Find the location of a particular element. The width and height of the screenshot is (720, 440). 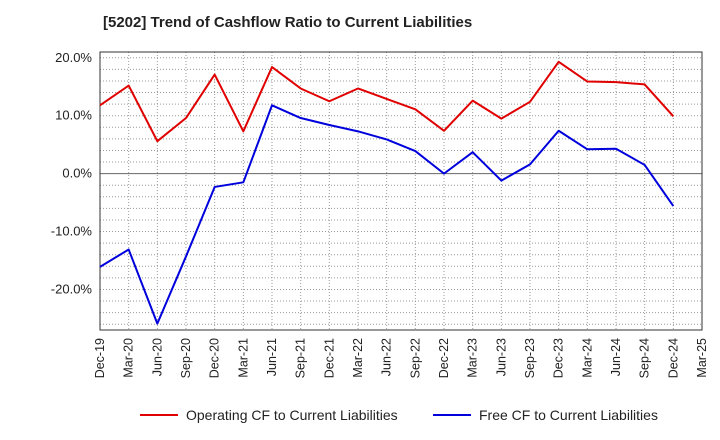

x-tick-label: Sep-22 is located at coordinates (415, 358).